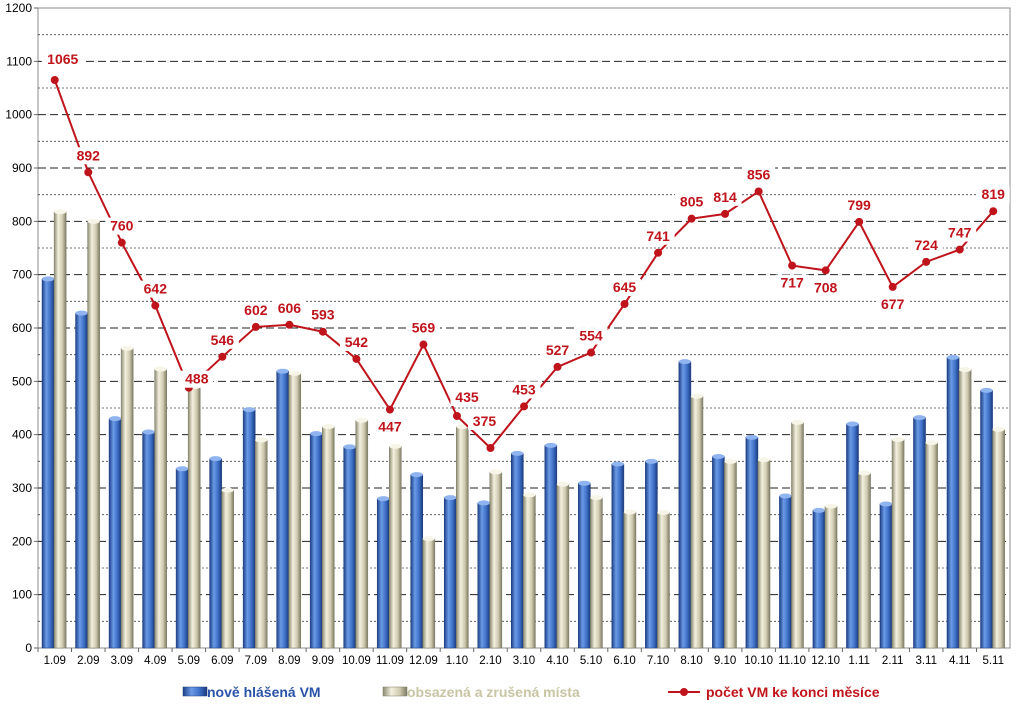  What do you see at coordinates (18, 8) in the screenshot?
I see `y-tick-label: 1200` at bounding box center [18, 8].